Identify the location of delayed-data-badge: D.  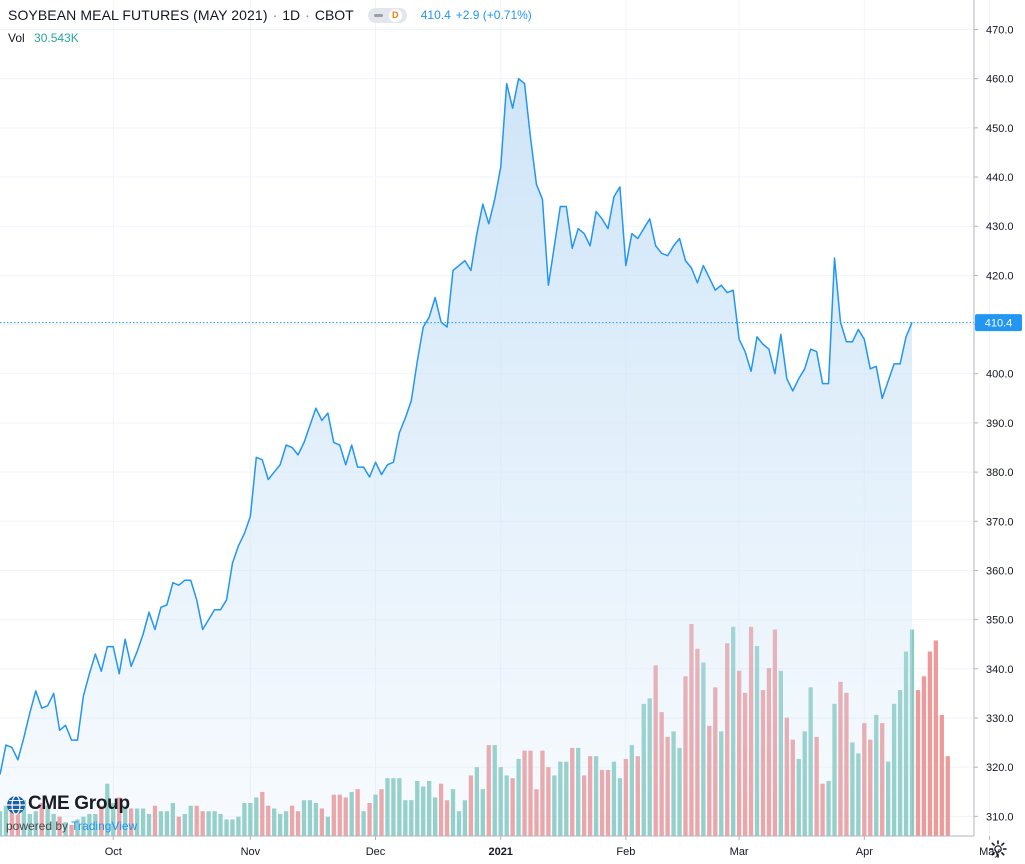
(395, 15).